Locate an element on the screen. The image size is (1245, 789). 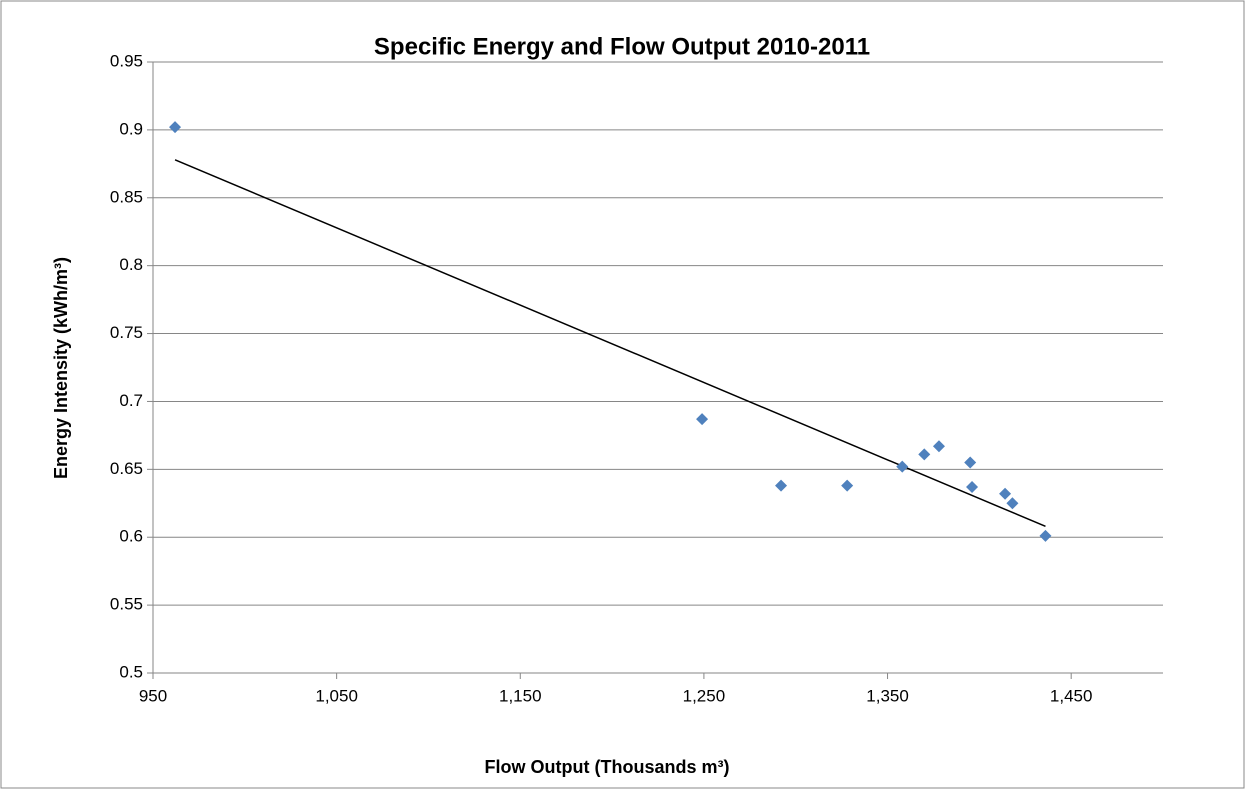
y-tick-label: 0.55 is located at coordinates (126, 604).